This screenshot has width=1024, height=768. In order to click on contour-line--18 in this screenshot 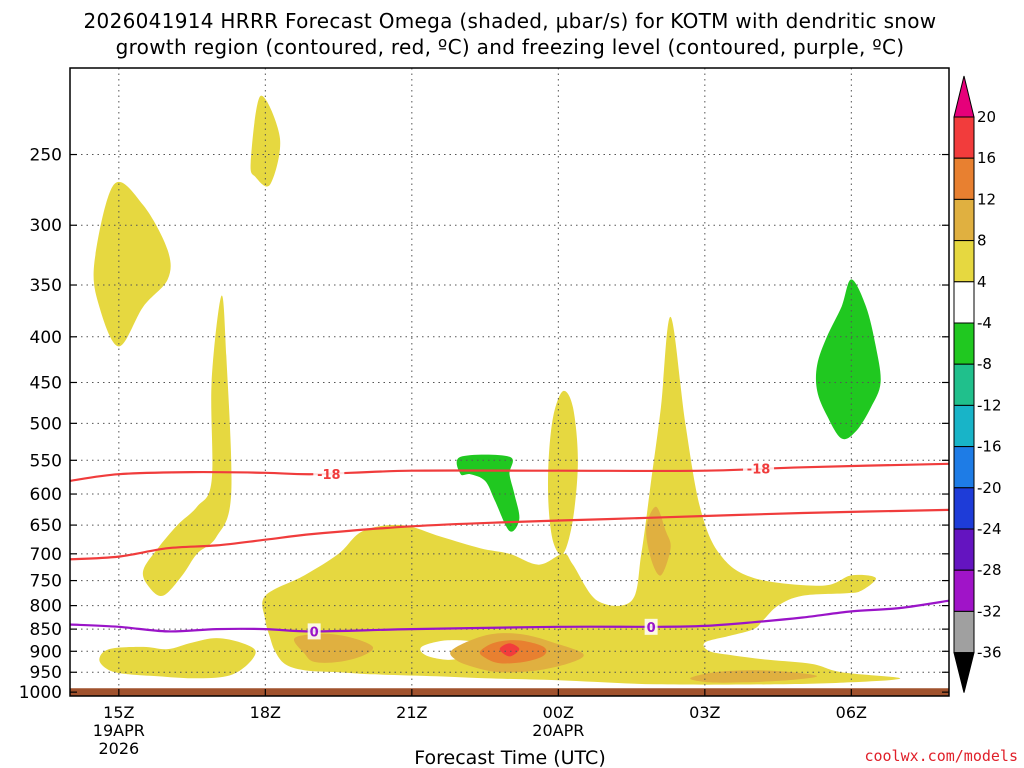, I will do `click(509, 472)`.